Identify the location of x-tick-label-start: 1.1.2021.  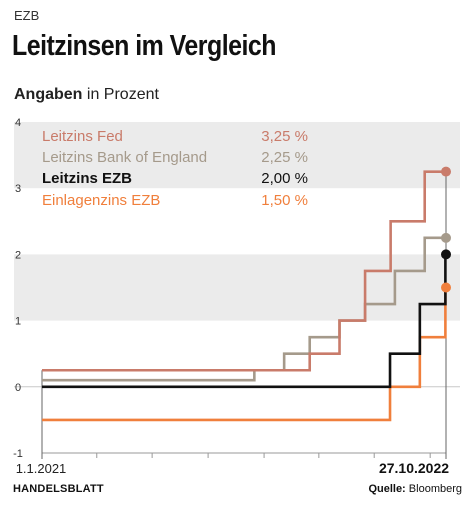
(41, 468).